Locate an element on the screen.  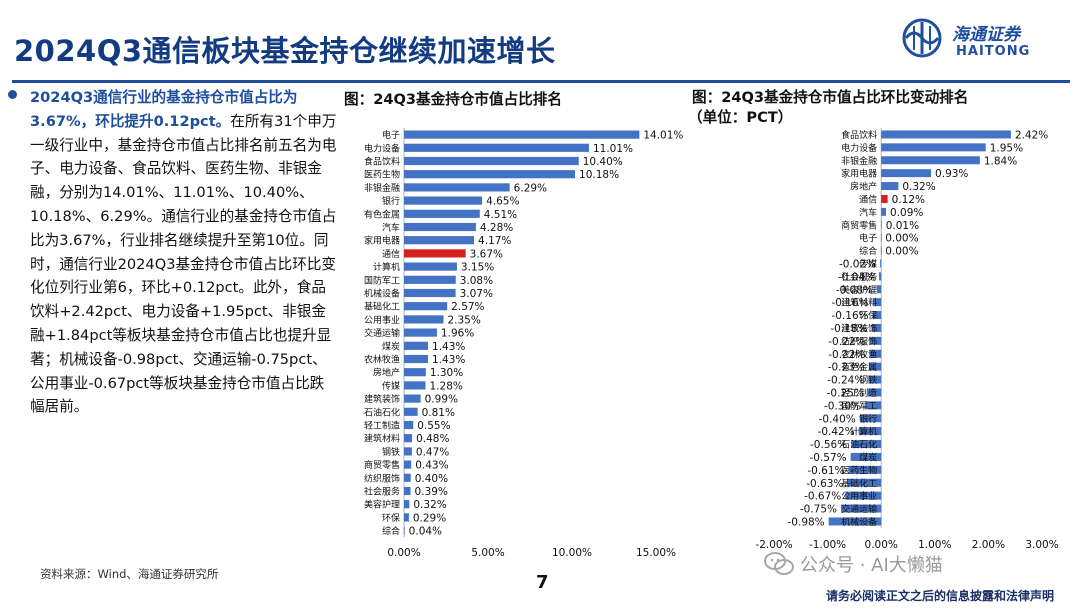
category-label: 食品饮料 is located at coordinates (859, 135).